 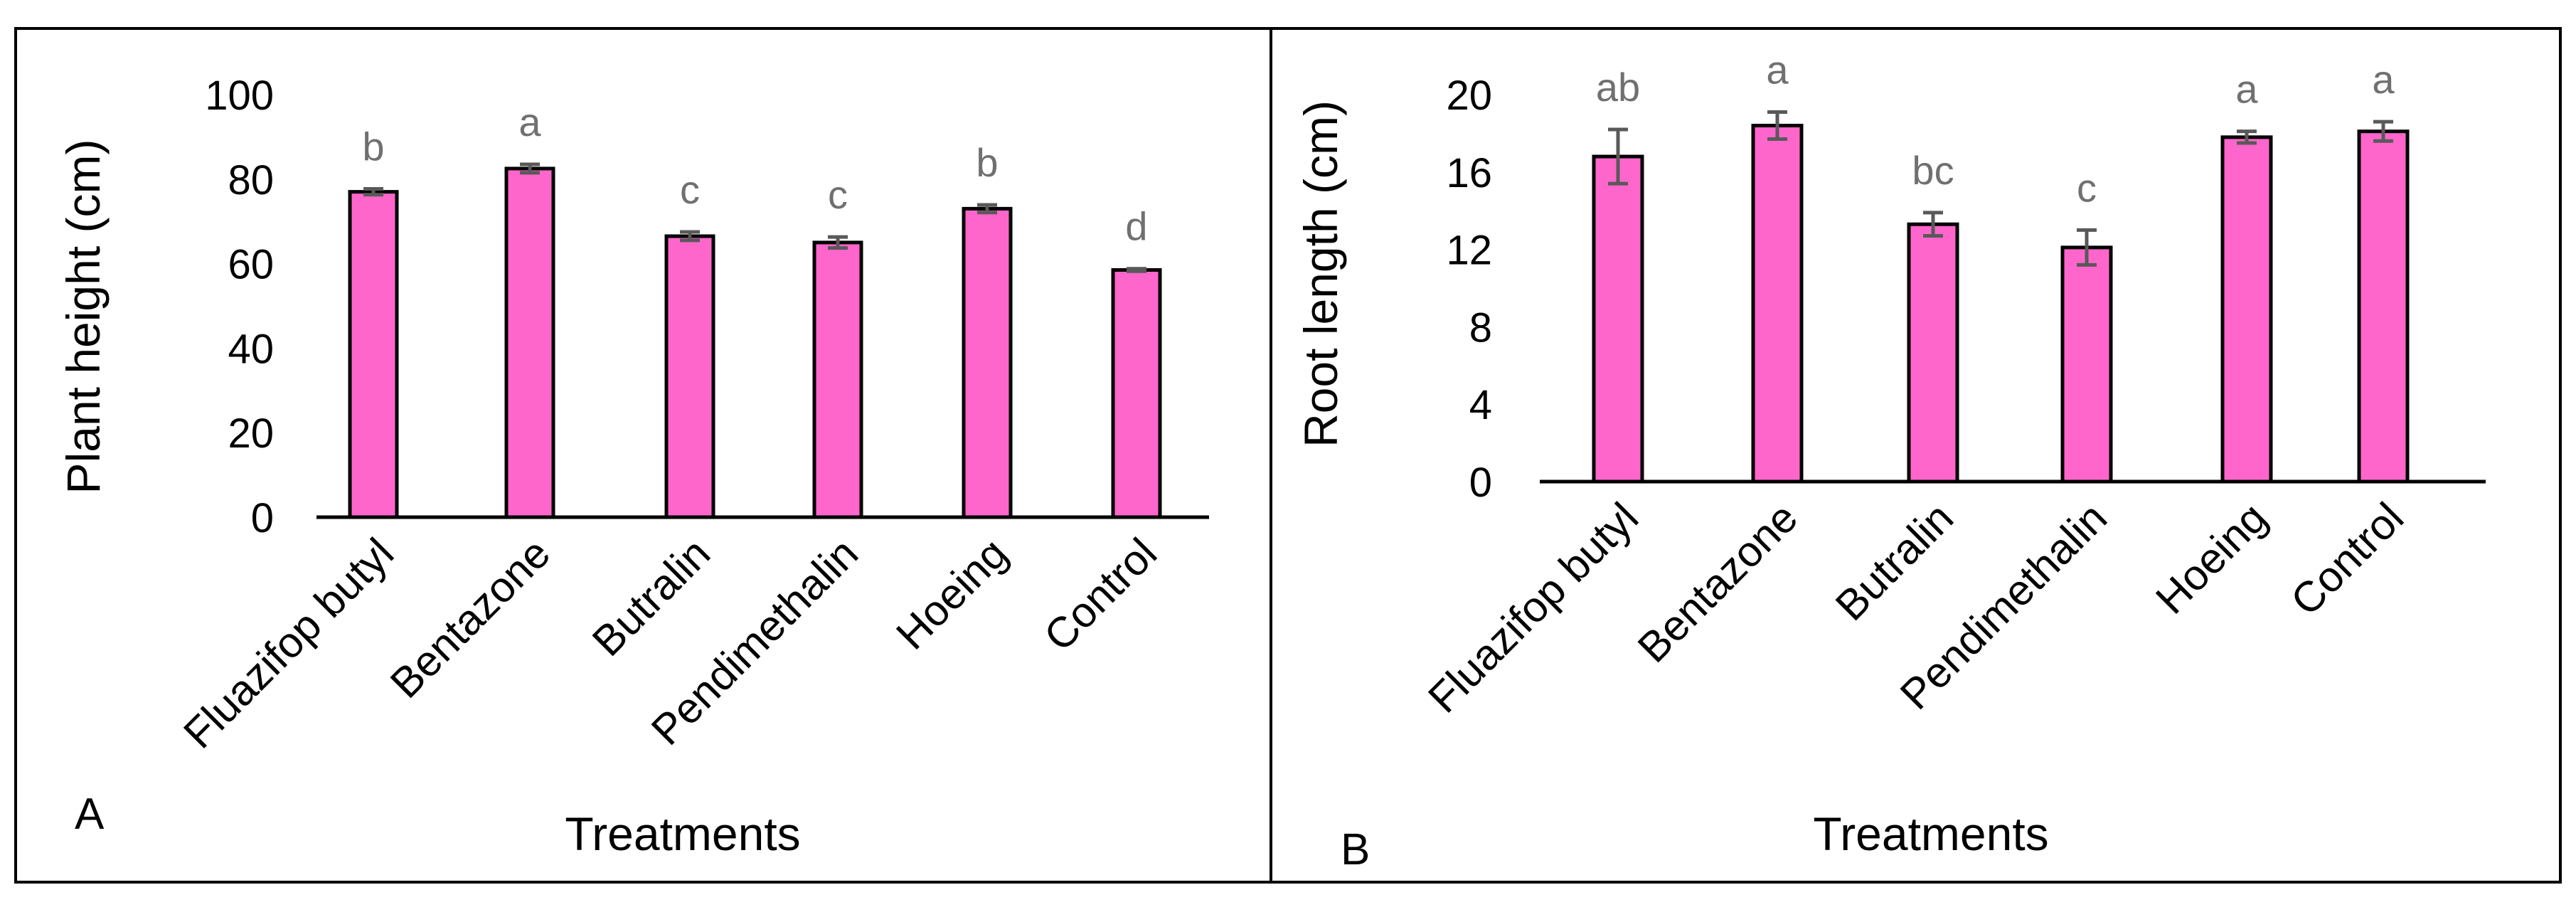 What do you see at coordinates (1894, 562) in the screenshot?
I see `panel-b-category-label: Butralin` at bounding box center [1894, 562].